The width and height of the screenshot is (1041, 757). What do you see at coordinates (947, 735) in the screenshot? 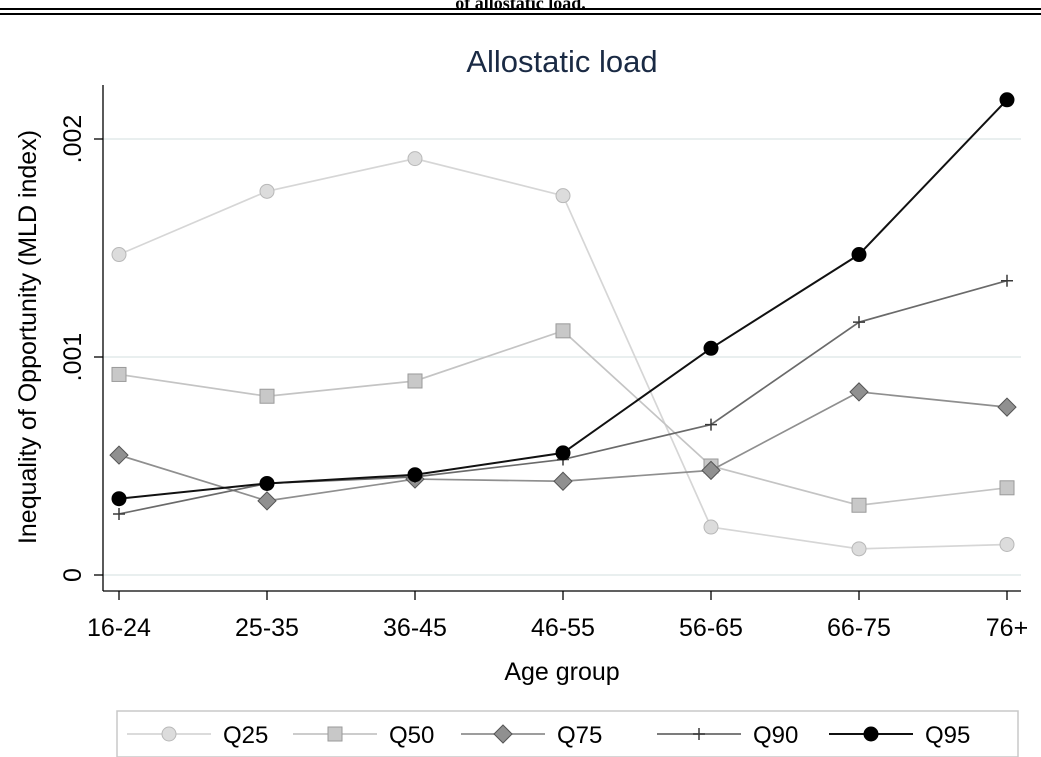
I see `legend-label-q95: Q95` at bounding box center [947, 735].